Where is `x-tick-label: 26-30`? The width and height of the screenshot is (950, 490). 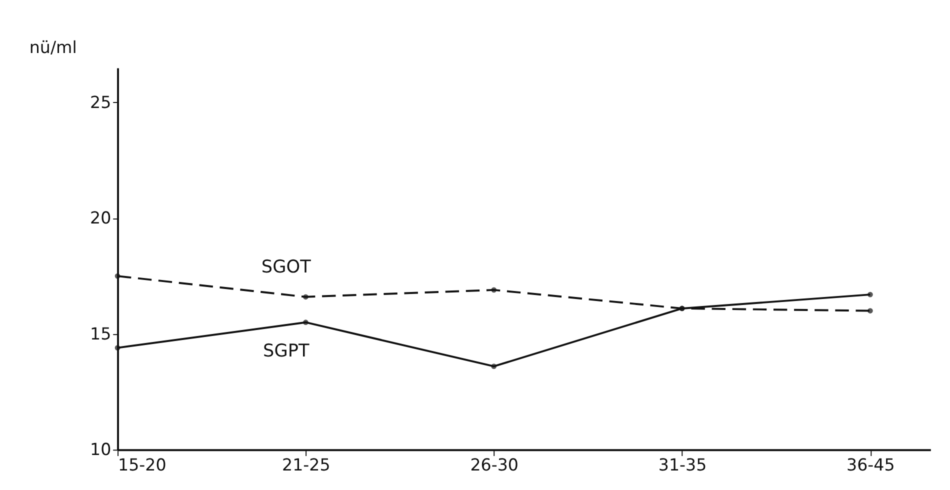 x-tick-label: 26-30 is located at coordinates (494, 465).